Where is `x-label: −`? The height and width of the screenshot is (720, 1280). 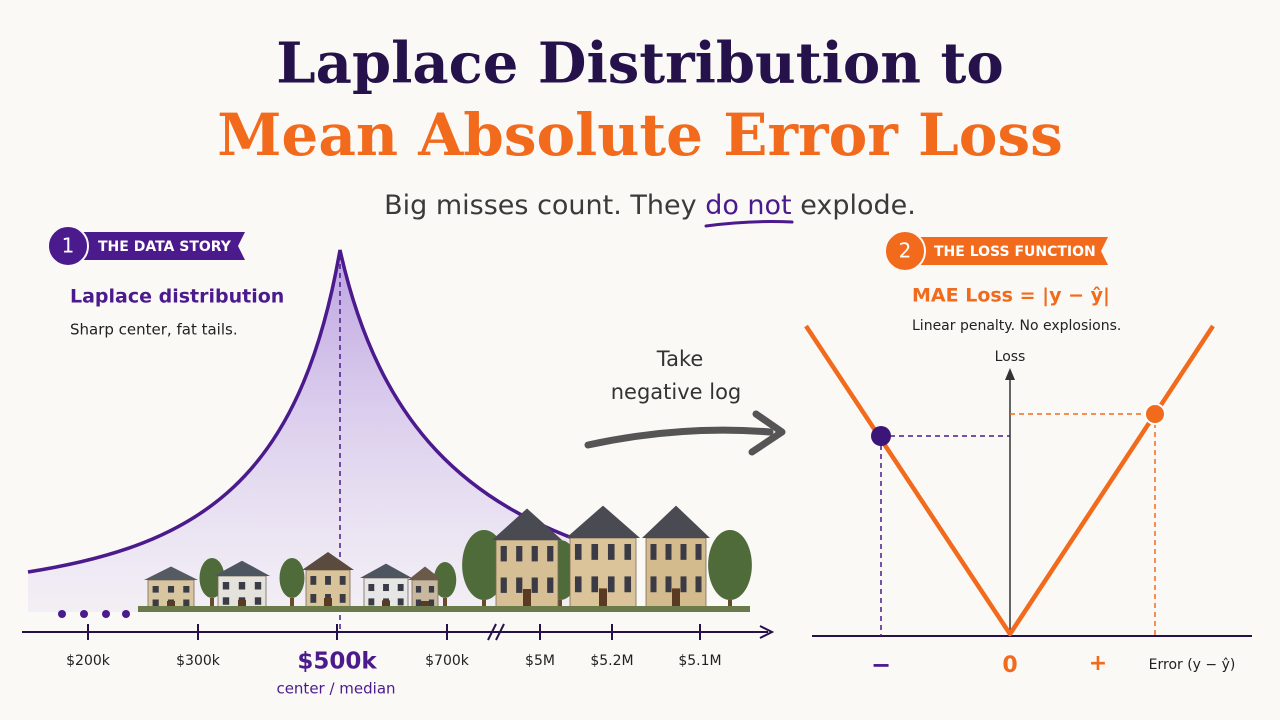 x-label: − is located at coordinates (881, 665).